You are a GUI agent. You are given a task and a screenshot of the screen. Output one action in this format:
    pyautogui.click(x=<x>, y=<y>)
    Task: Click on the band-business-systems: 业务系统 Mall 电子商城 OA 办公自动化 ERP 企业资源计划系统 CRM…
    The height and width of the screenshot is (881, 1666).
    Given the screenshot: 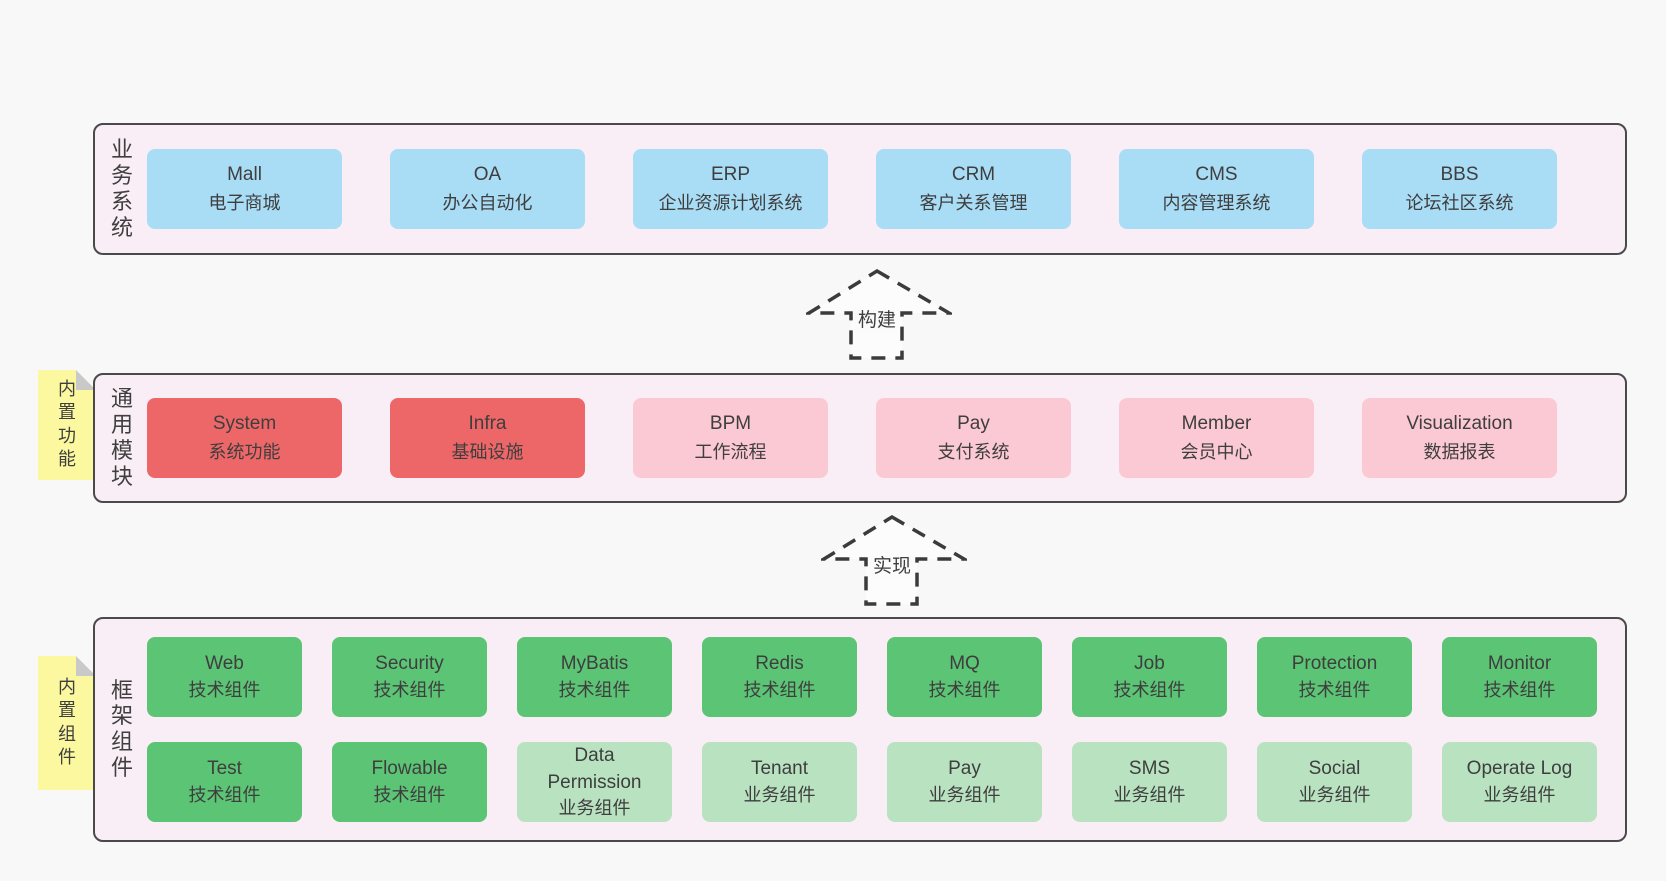 What is the action you would take?
    pyautogui.click(x=860, y=189)
    